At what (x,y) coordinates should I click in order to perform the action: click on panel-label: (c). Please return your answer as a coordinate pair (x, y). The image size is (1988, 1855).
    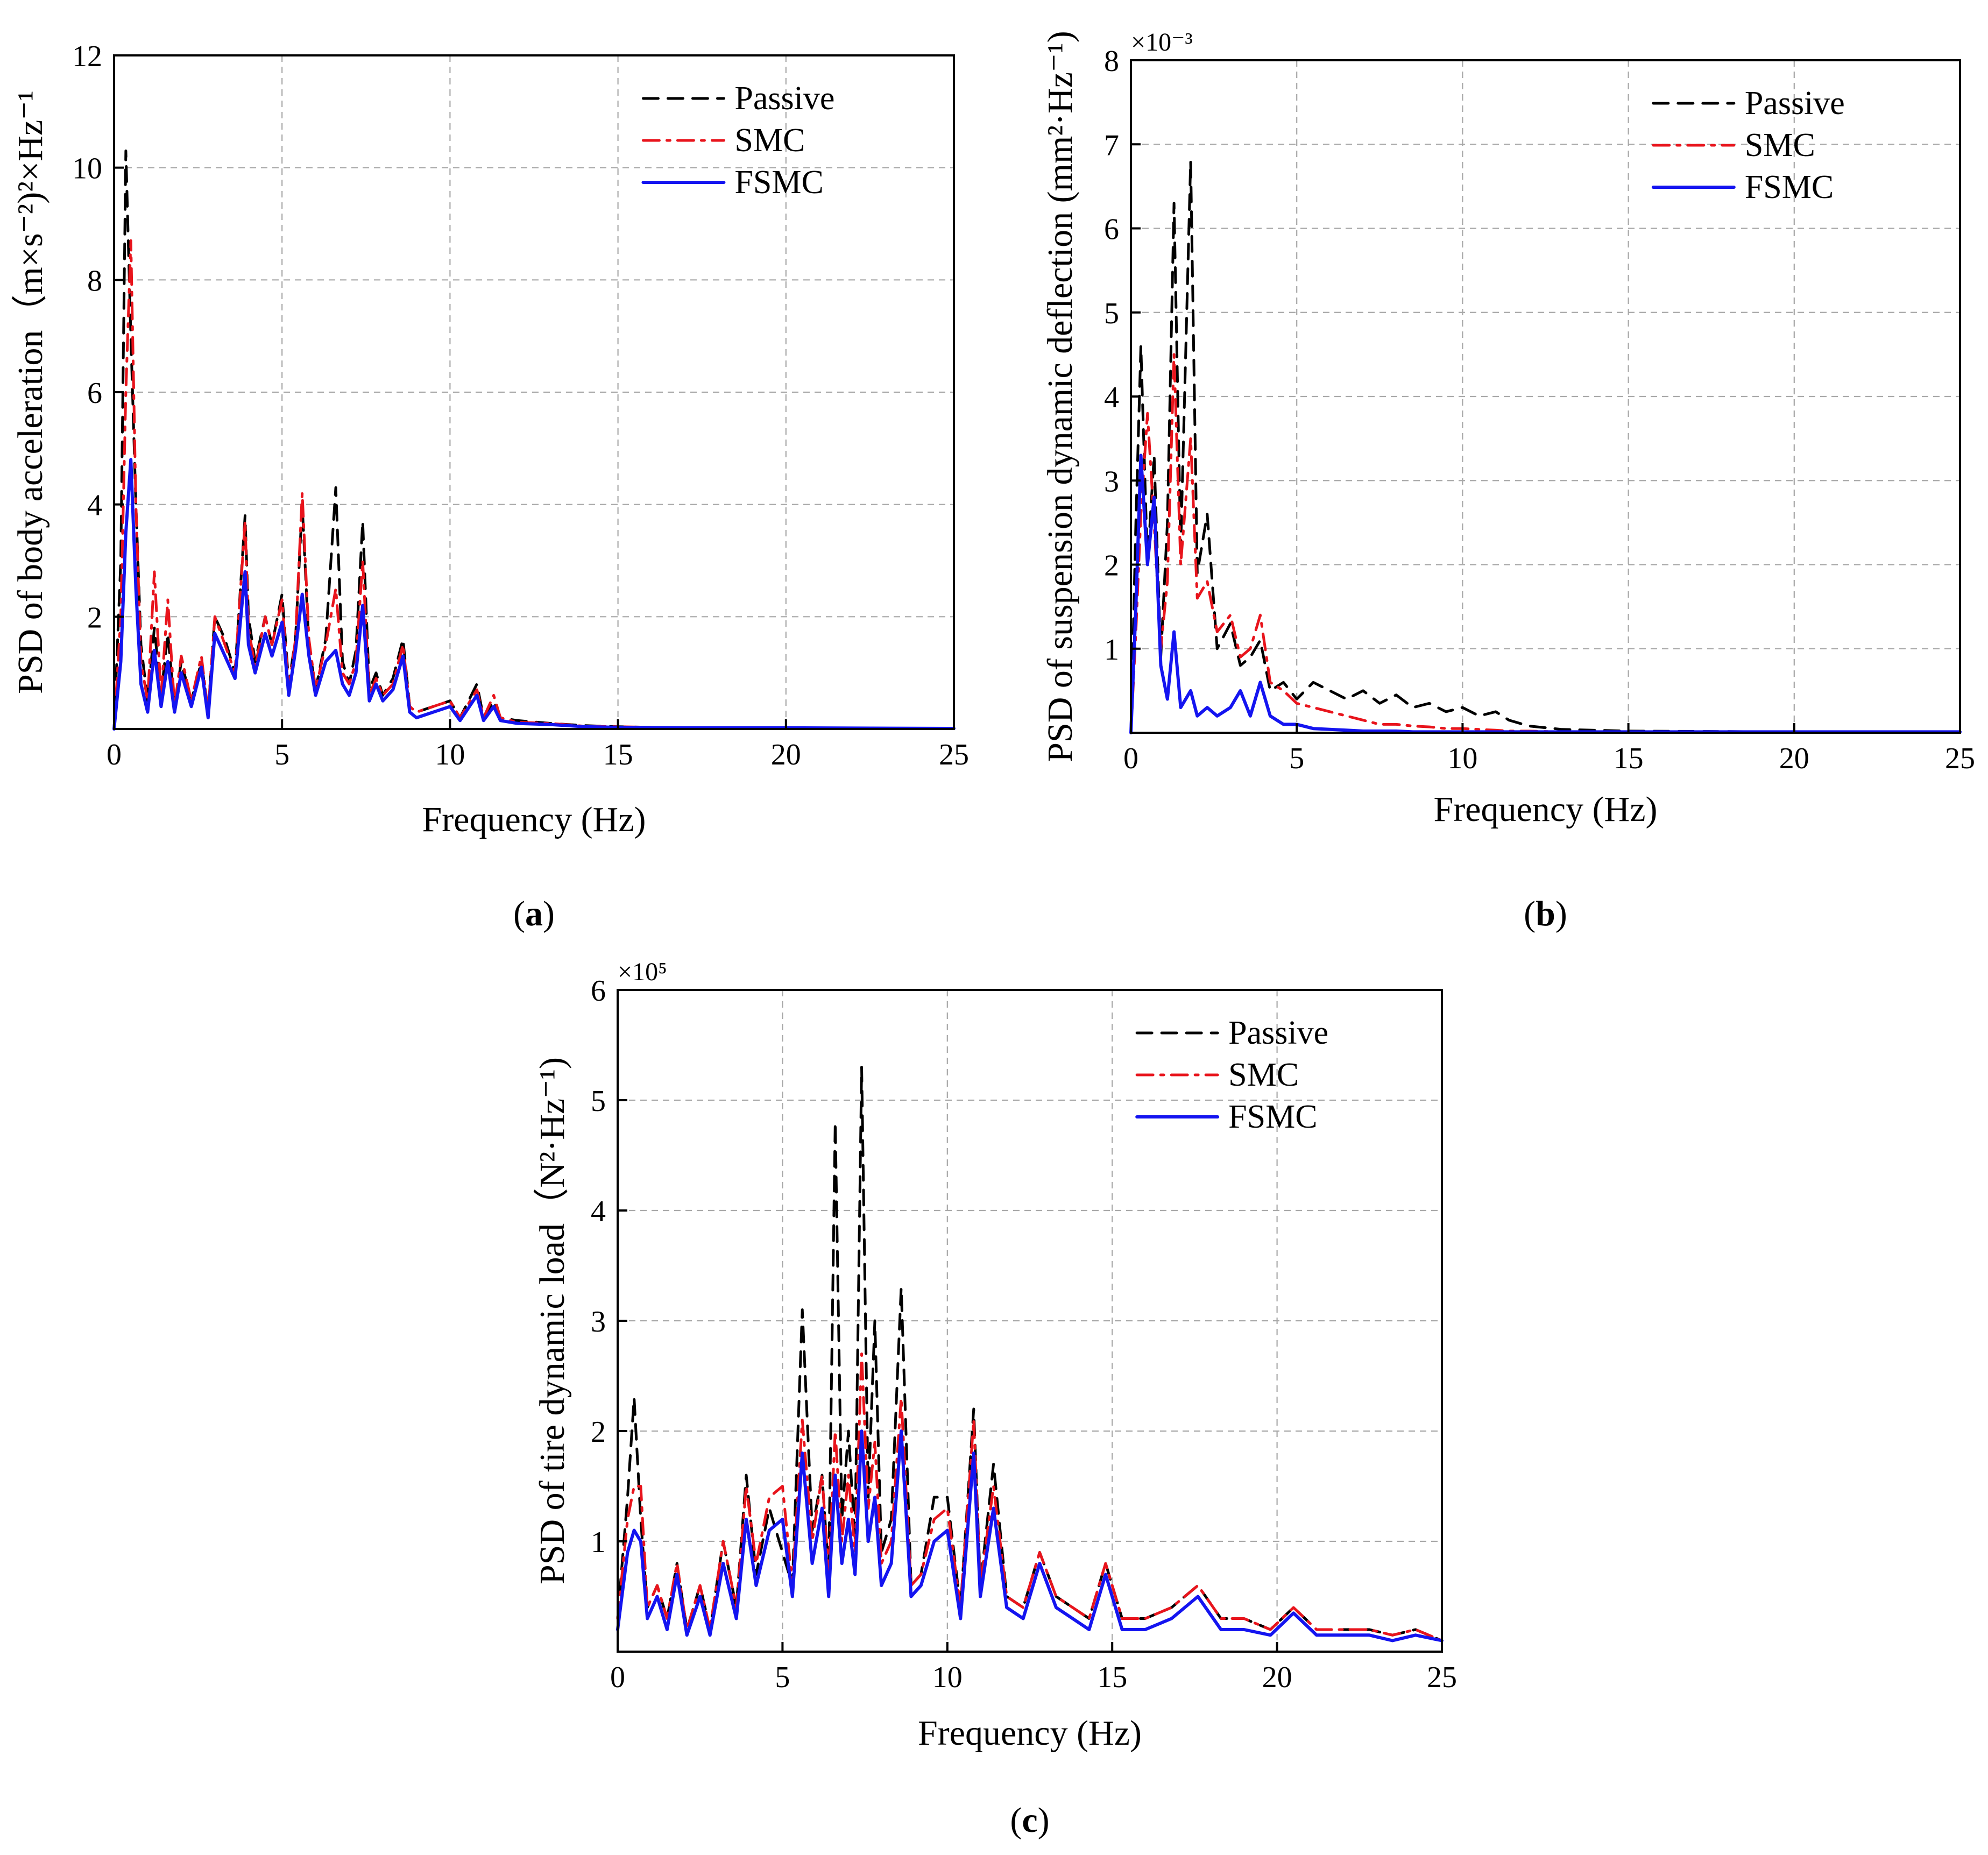
    Looking at the image, I should click on (1029, 1820).